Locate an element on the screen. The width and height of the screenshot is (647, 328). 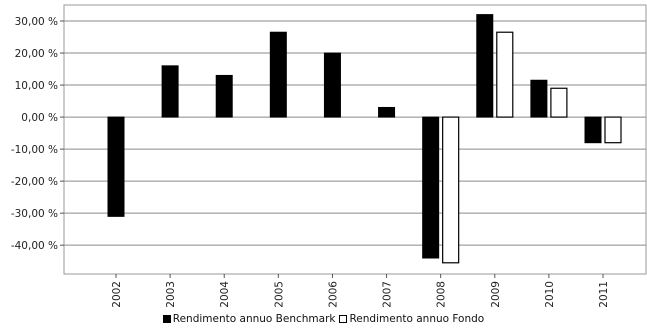
legend-item-fondo: Rendimento annuo Fondo is located at coordinates (411, 319).